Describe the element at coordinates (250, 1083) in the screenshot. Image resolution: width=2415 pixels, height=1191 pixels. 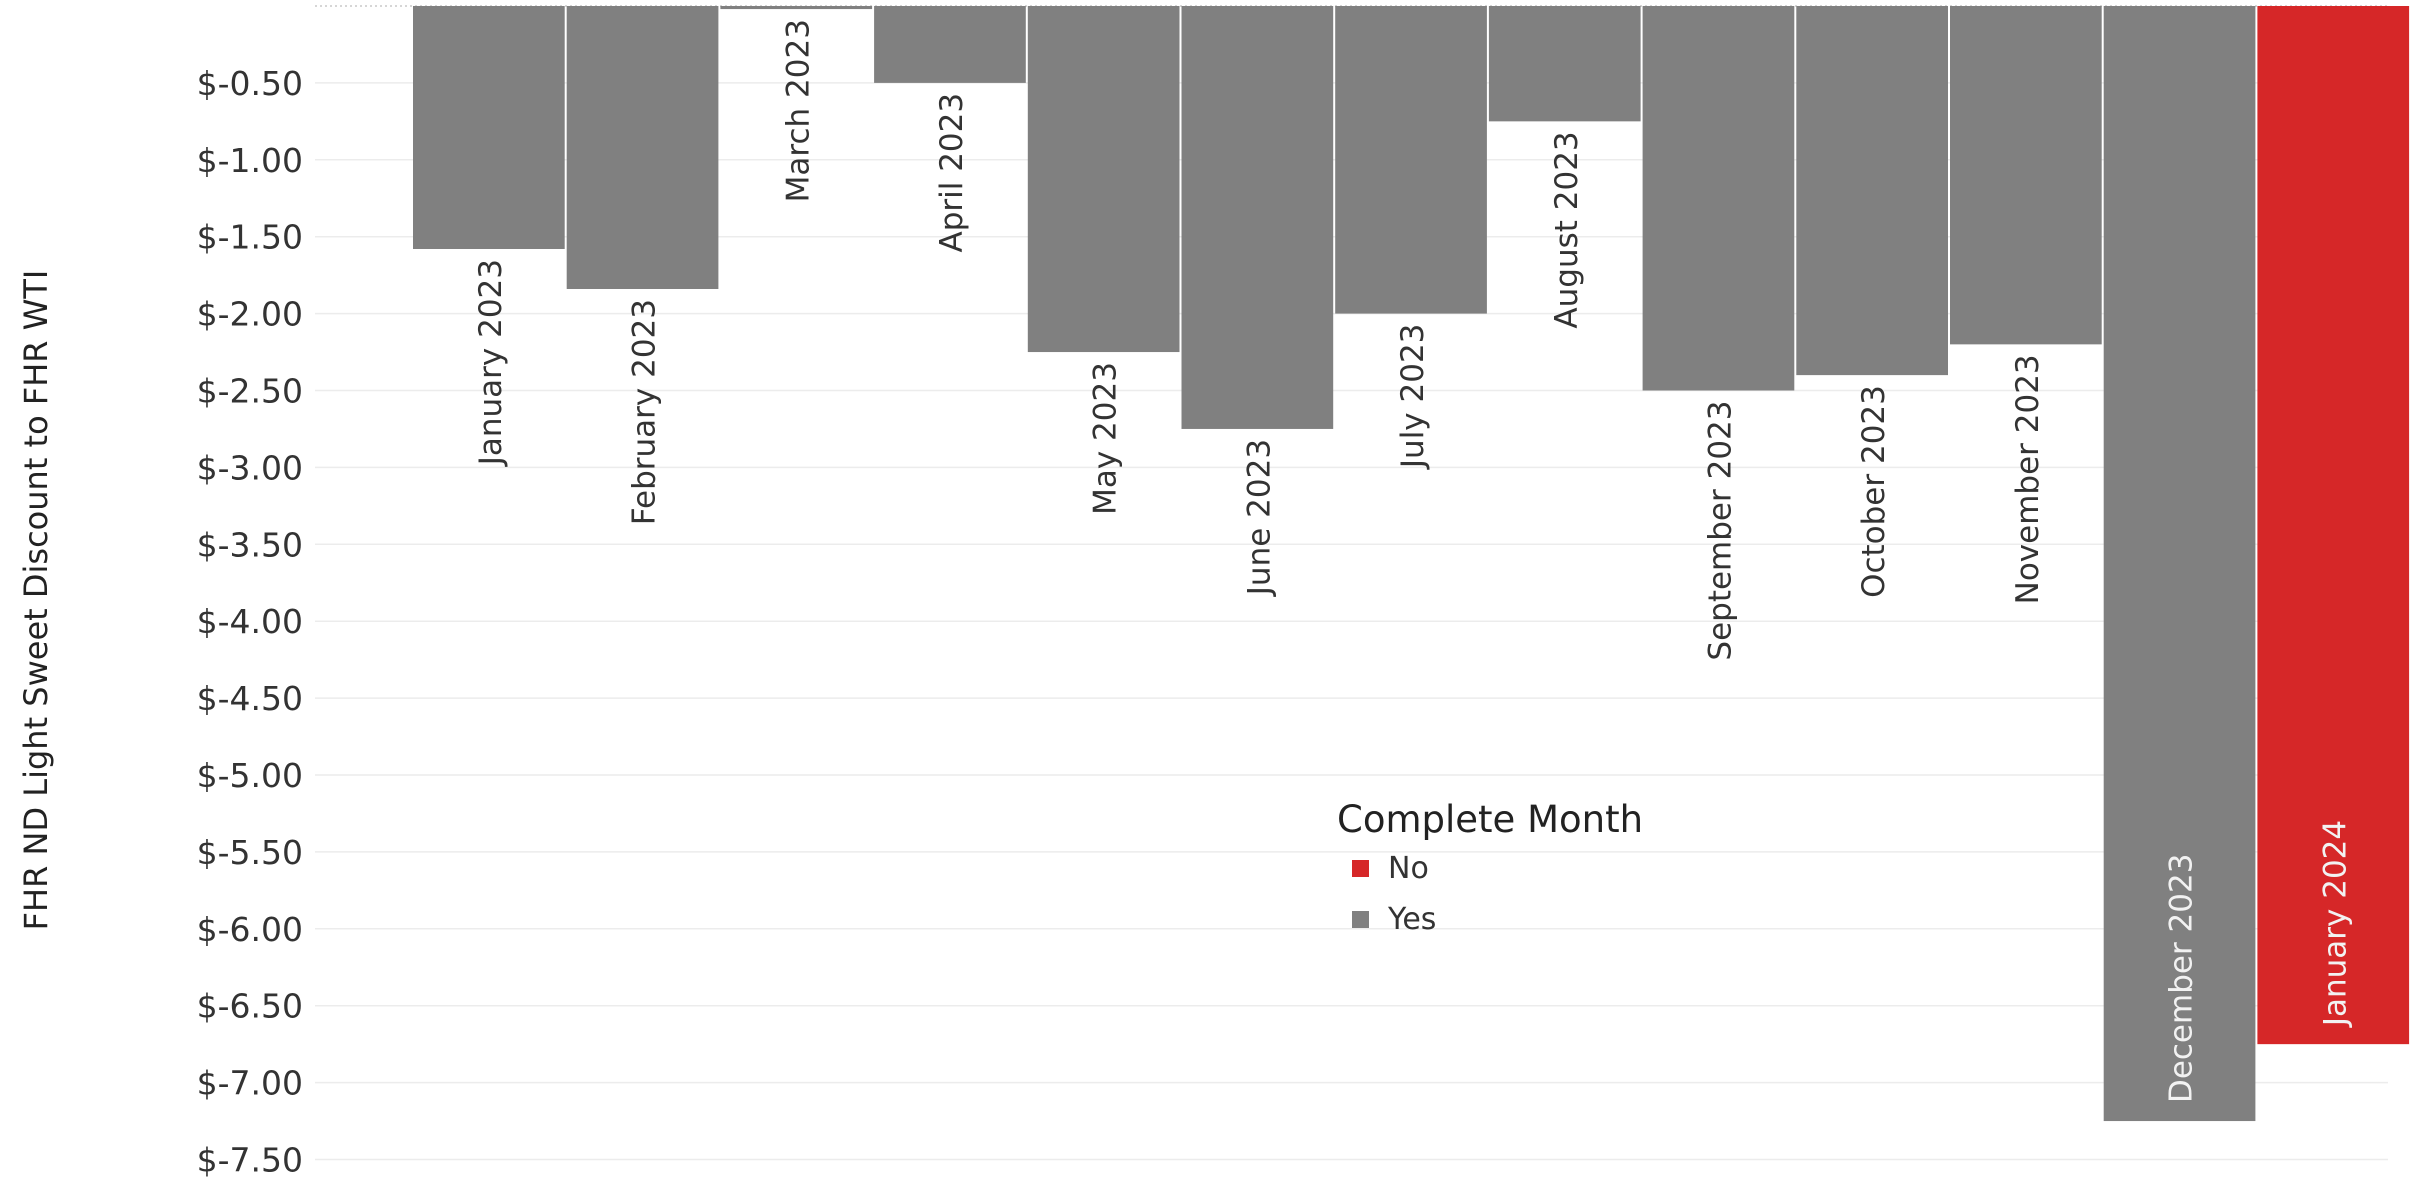
I see `y-tick-label: $-7.00` at that location.